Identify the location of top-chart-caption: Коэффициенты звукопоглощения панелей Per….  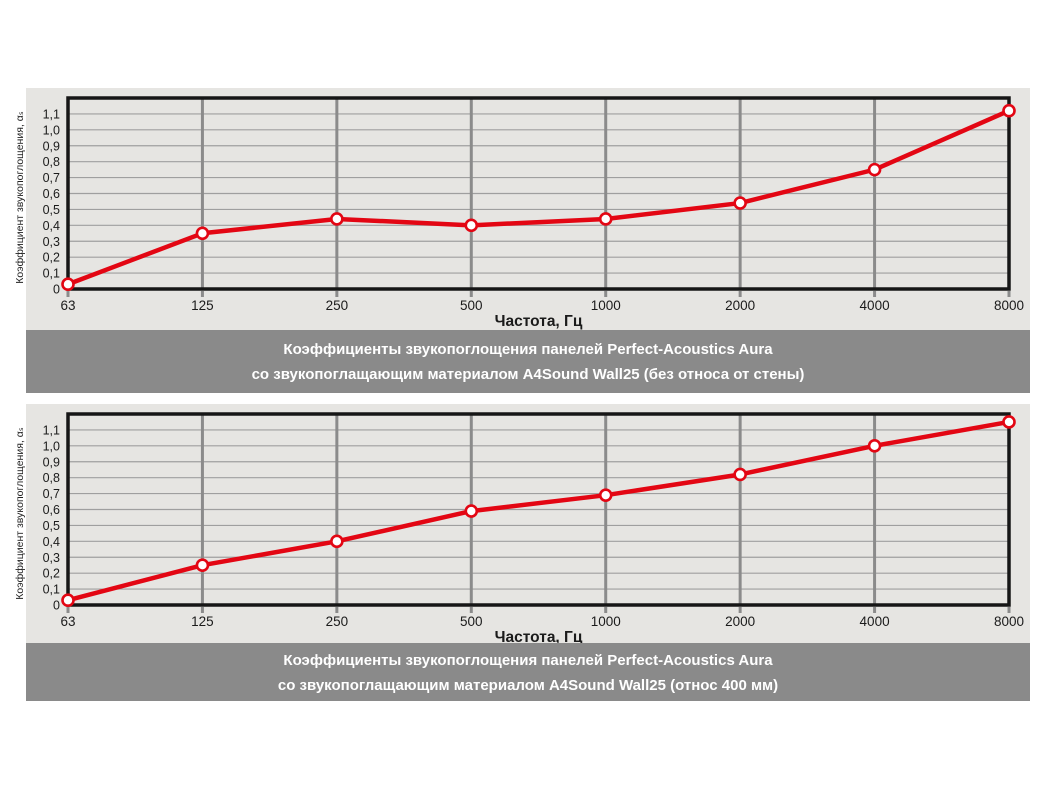
(528, 361).